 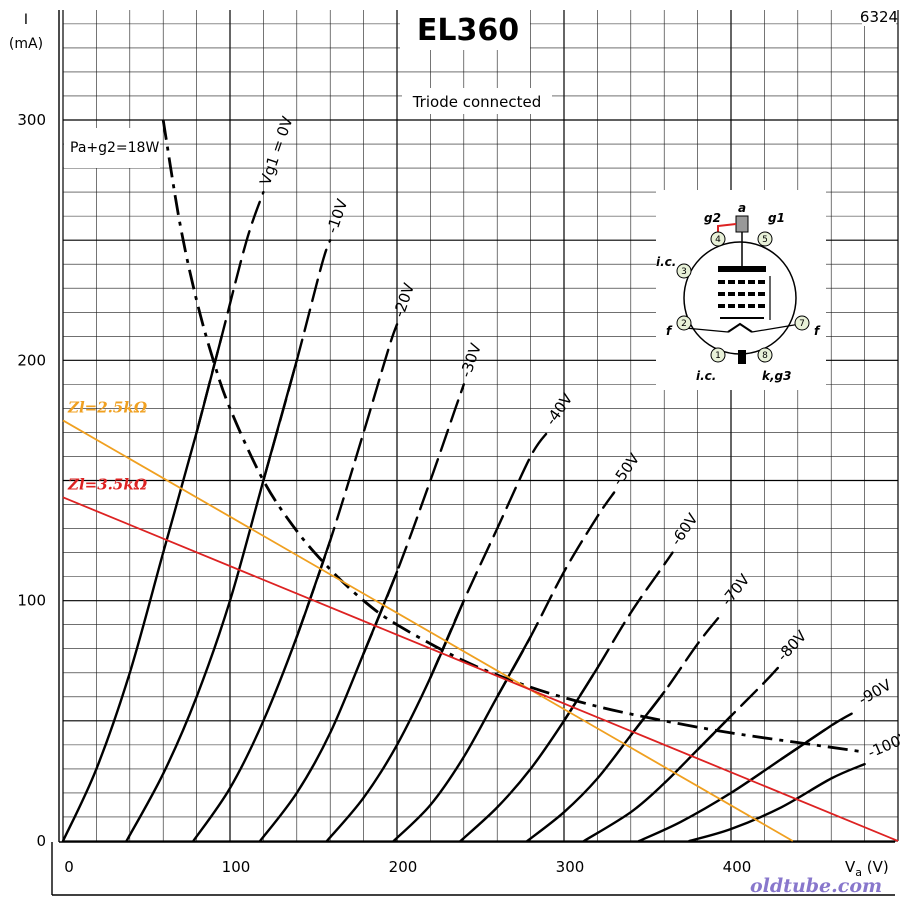 I want to click on y-label-background, so click(x=26, y=31).